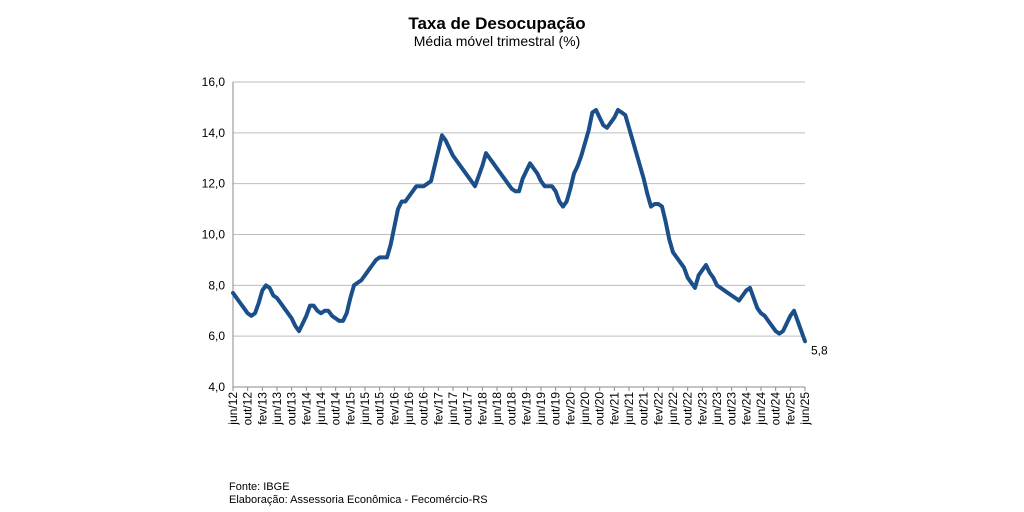  Describe the element at coordinates (497, 41) in the screenshot. I see `chart-subtitle: Média móvel trimestral (%)` at that location.